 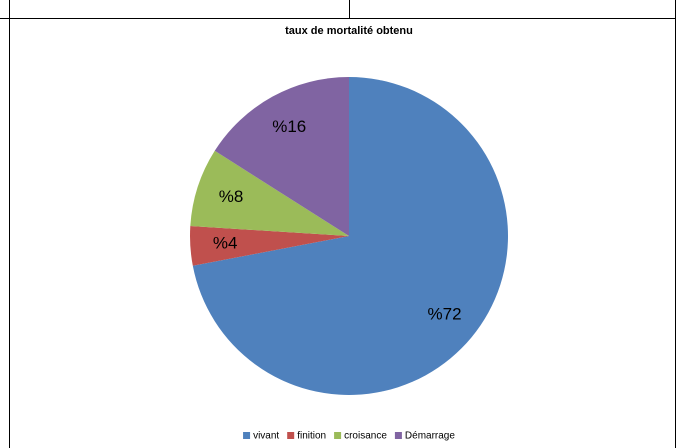 I want to click on data-label: %72, so click(x=445, y=314).